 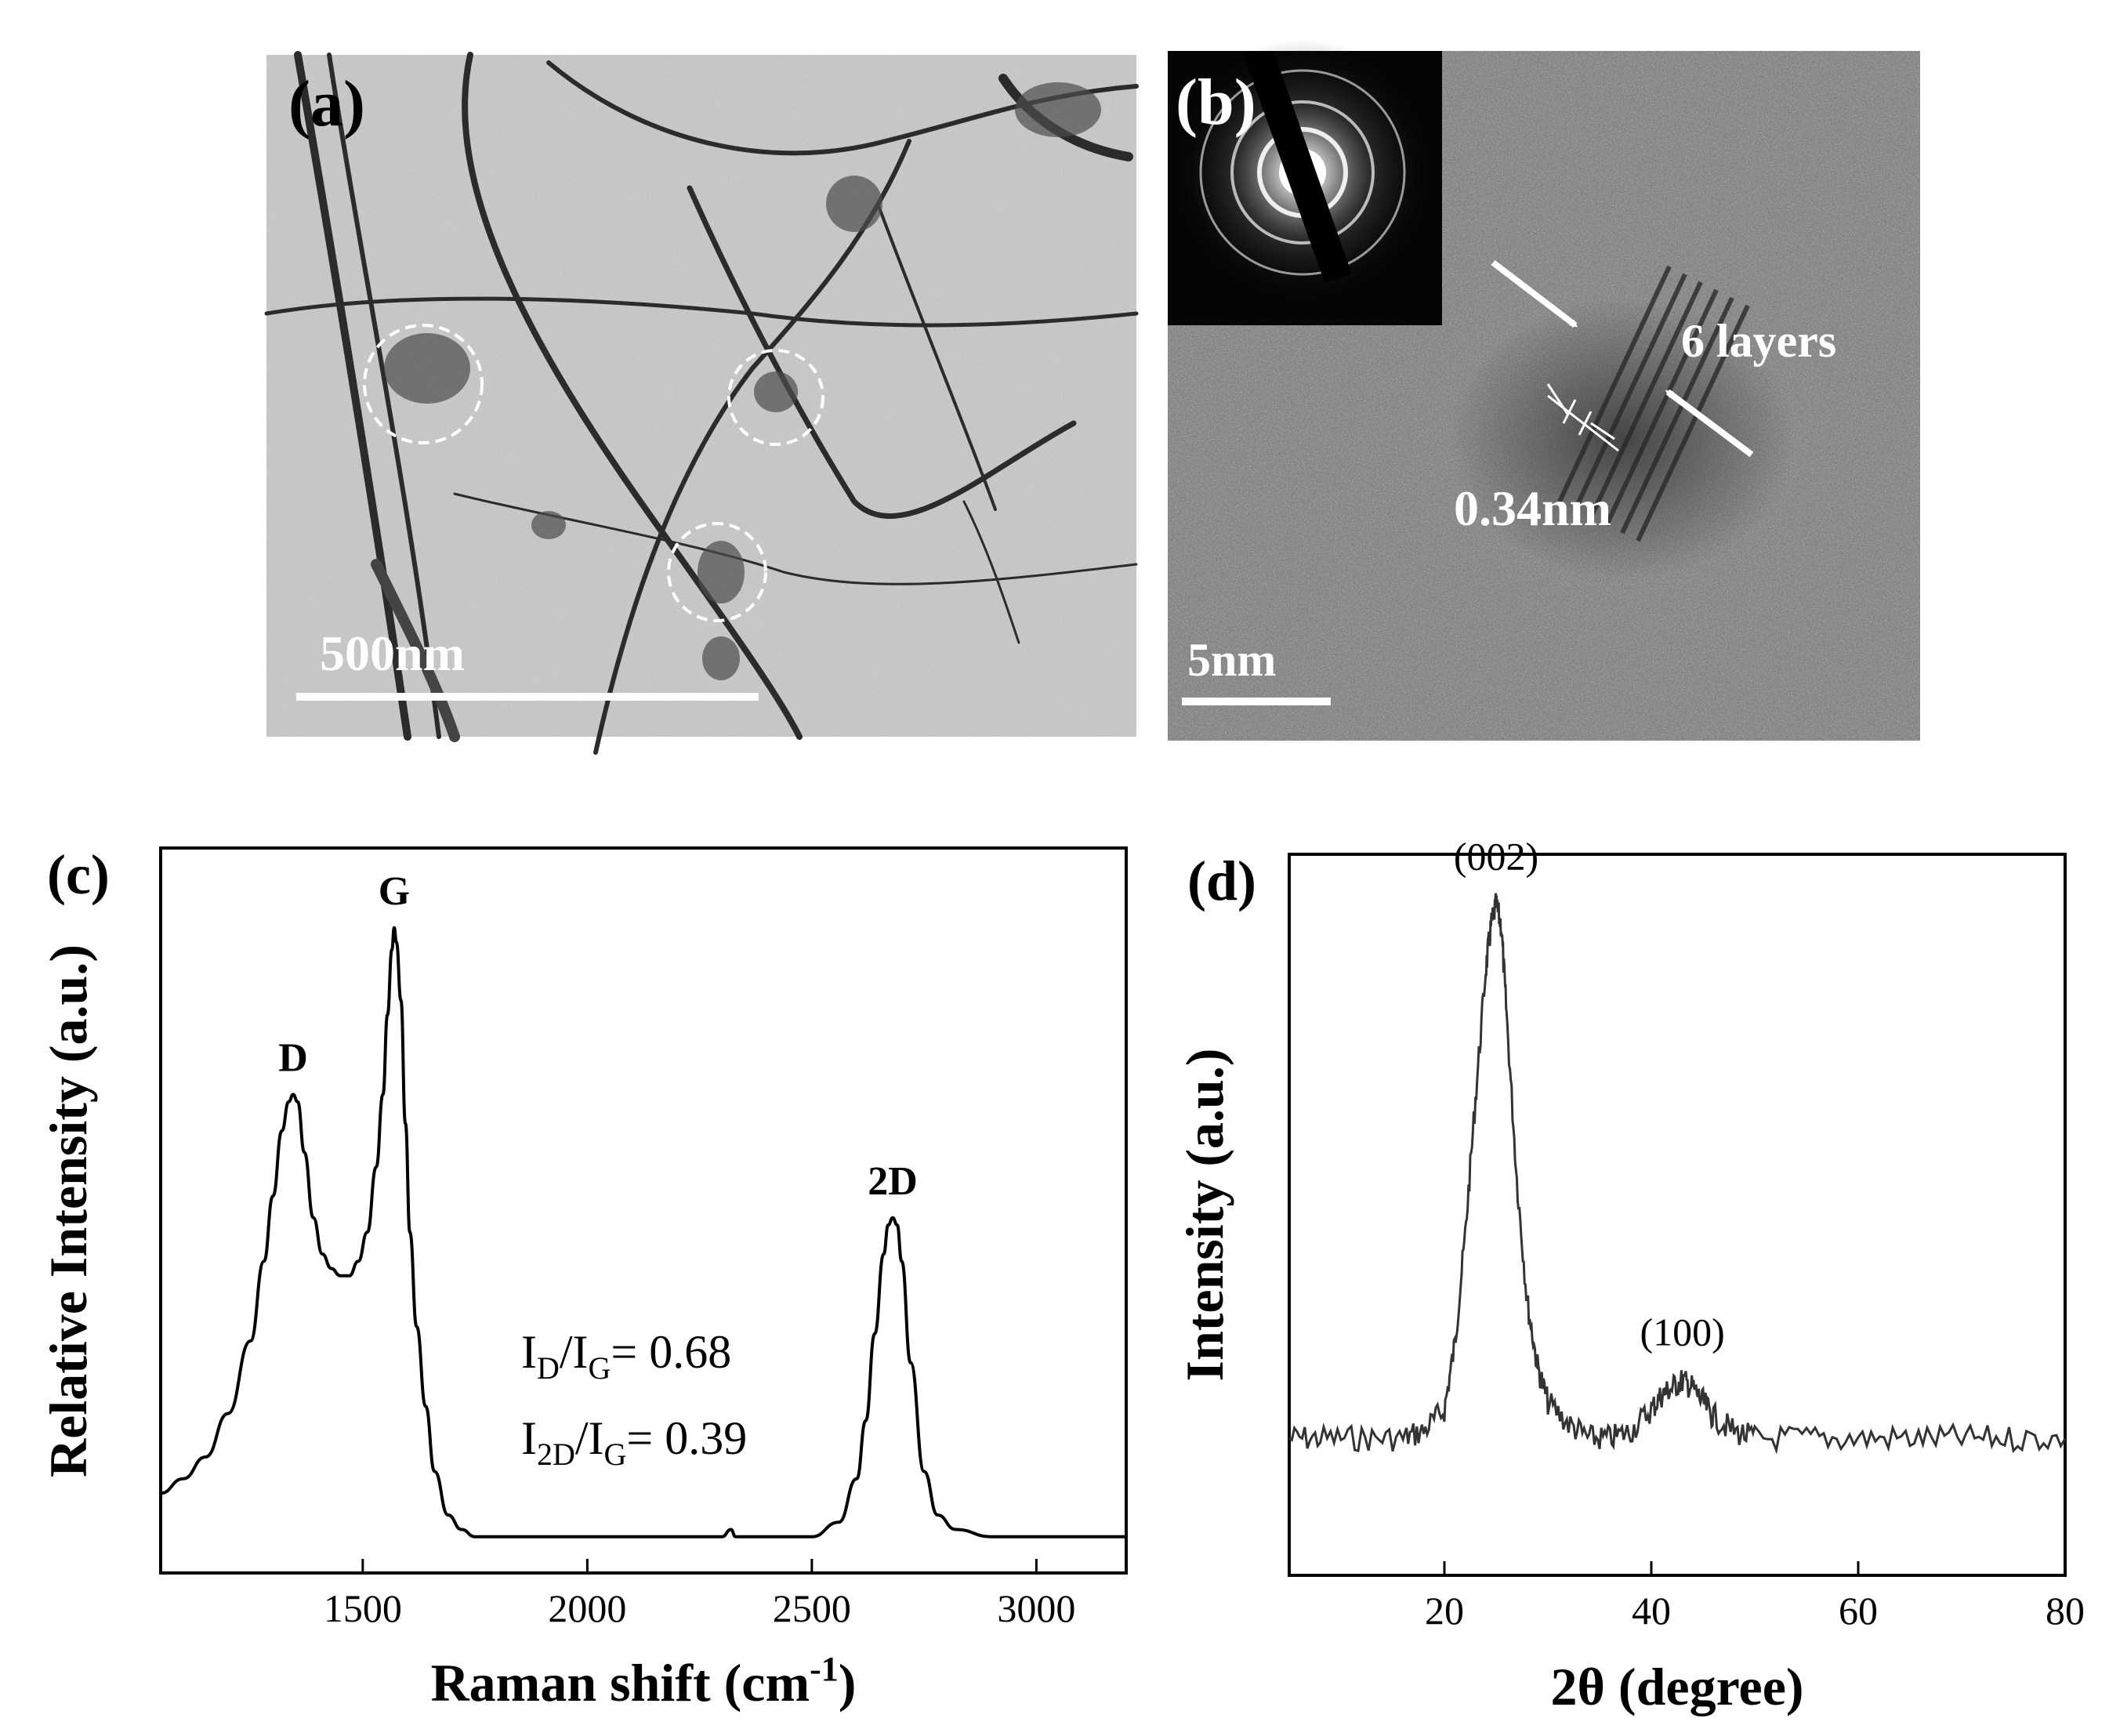 What do you see at coordinates (1589, 1094) in the screenshot?
I see `chart-d-peak-labels: (002) (100)` at bounding box center [1589, 1094].